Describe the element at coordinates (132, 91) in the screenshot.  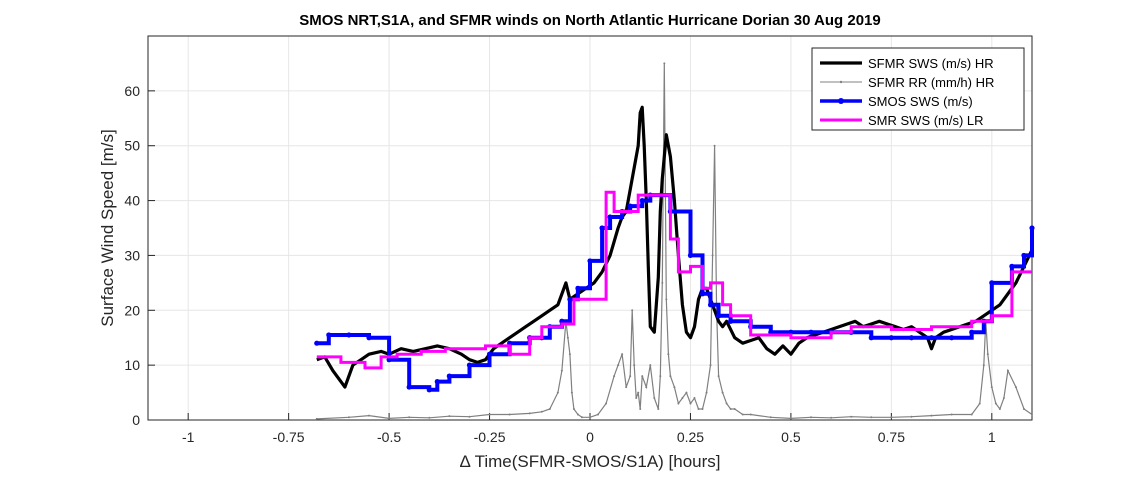
I see `y-tick-label: 60` at that location.